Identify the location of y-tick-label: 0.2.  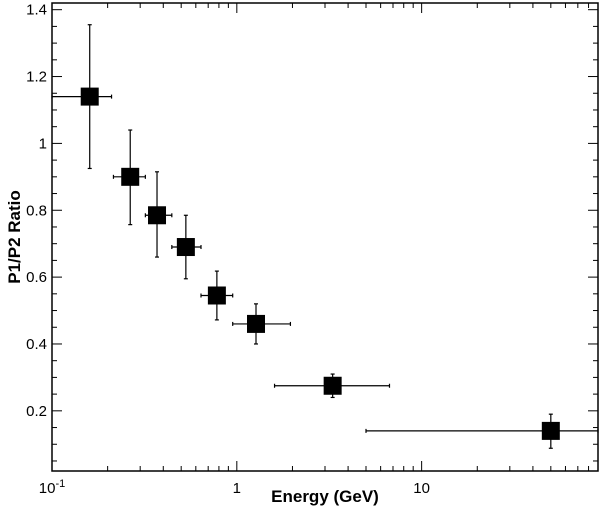
(36, 411).